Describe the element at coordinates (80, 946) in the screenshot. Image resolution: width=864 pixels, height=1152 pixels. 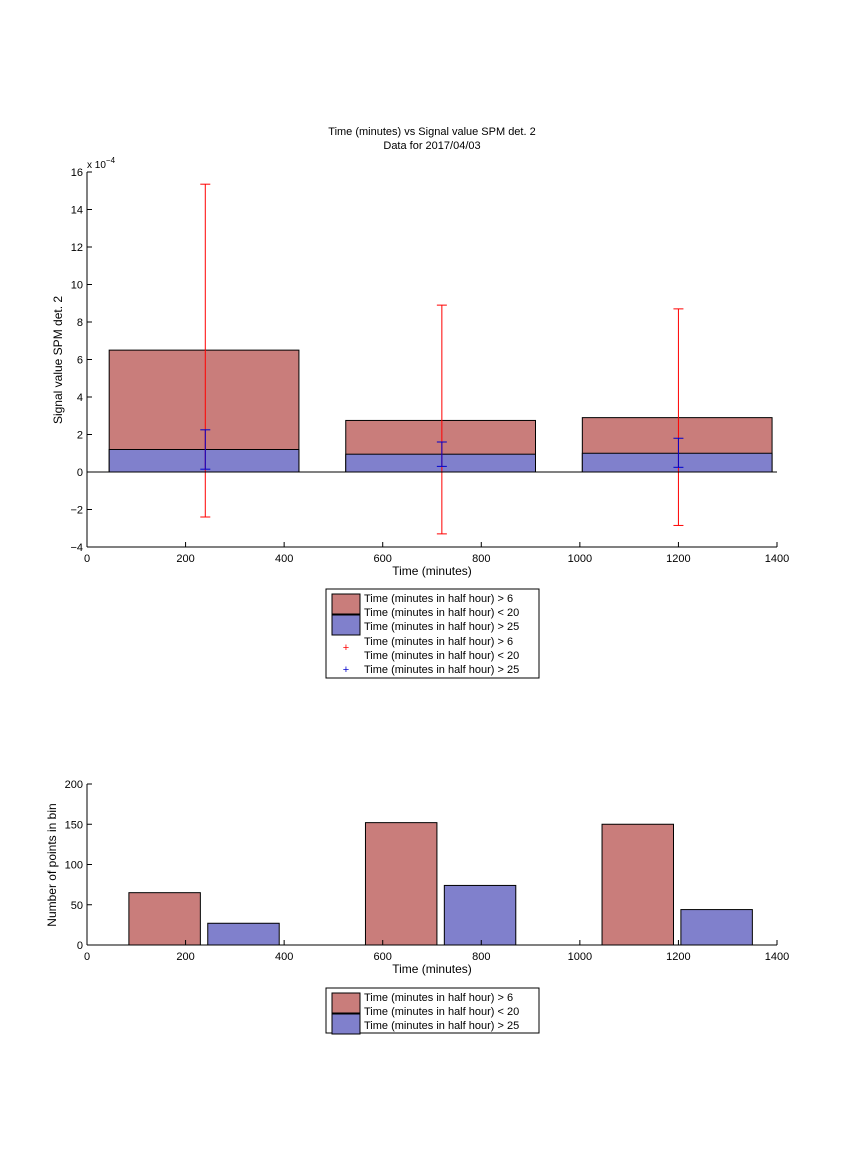
I see `bottom-y-tick-label: 0` at that location.